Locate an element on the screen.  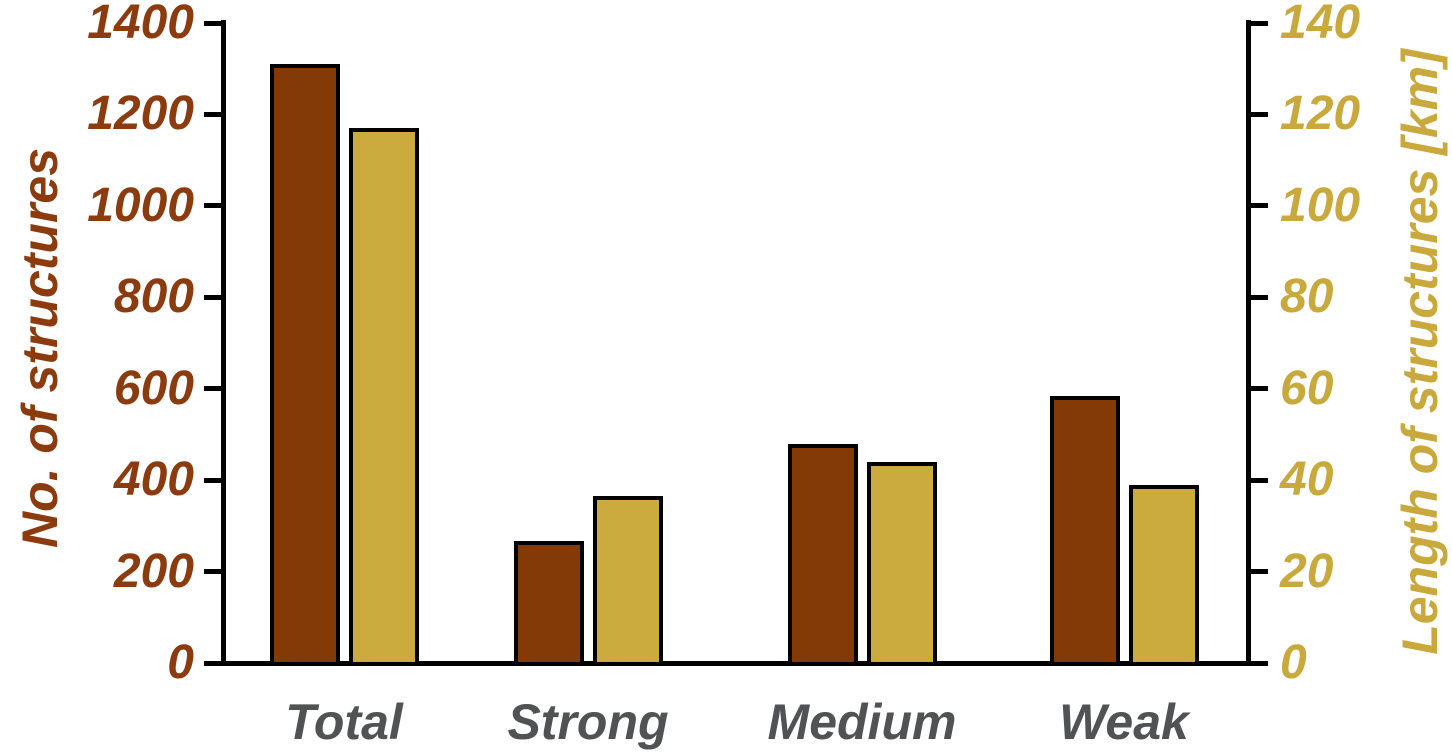
bar-strong-count is located at coordinates (548, 603).